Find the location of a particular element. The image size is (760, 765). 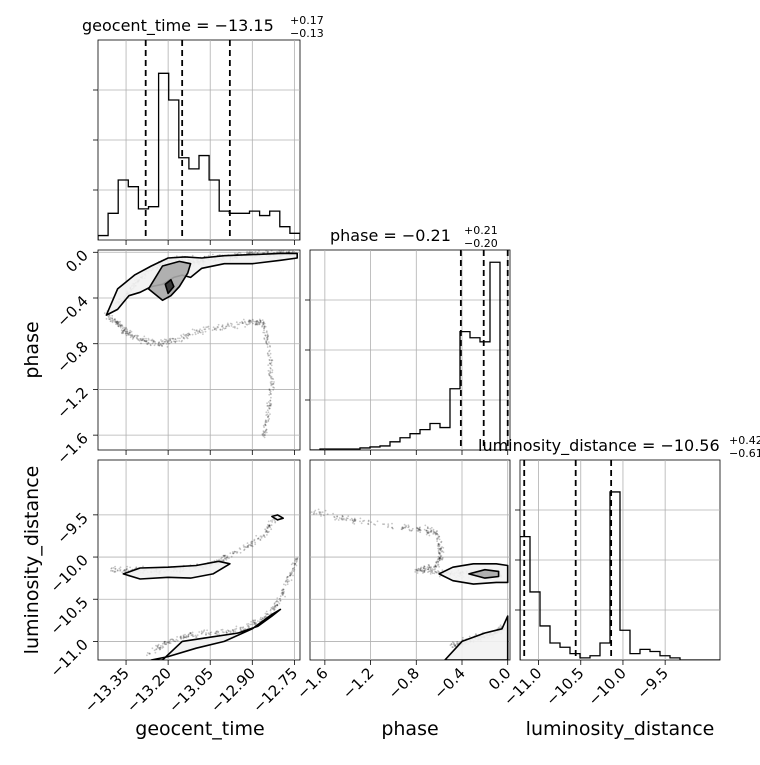

ytick-luminosity-distance-2: −10.0 is located at coordinates (69, 573).